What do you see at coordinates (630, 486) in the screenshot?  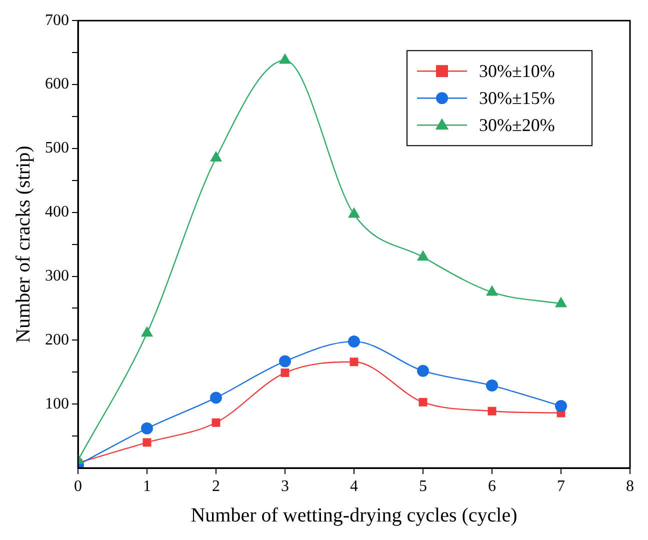 I see `x-tick-label: 8` at bounding box center [630, 486].